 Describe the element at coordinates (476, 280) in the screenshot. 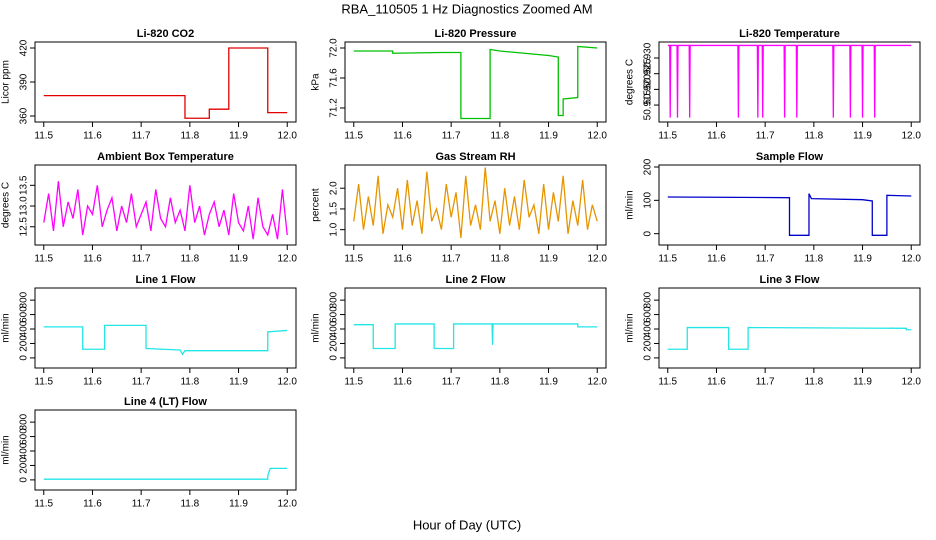

I see `panel-title: Line 2 Flow` at that location.